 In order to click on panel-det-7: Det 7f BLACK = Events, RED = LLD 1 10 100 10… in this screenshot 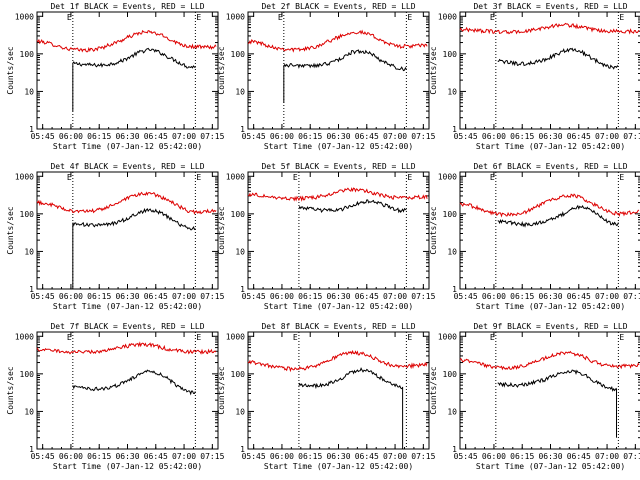, I will do `click(115, 396)`.